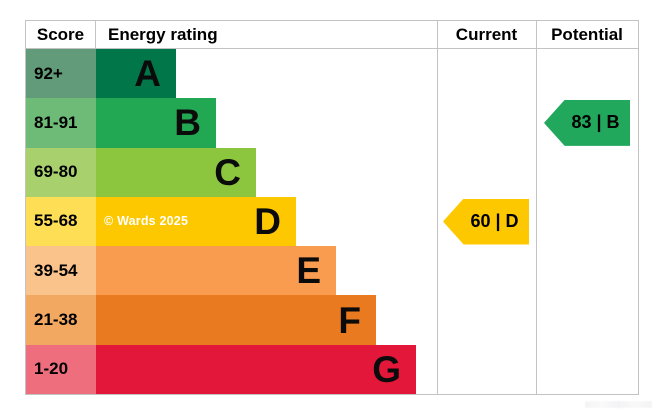 The height and width of the screenshot is (410, 655). I want to click on potential-rating-label: 83 | B, so click(595, 122).